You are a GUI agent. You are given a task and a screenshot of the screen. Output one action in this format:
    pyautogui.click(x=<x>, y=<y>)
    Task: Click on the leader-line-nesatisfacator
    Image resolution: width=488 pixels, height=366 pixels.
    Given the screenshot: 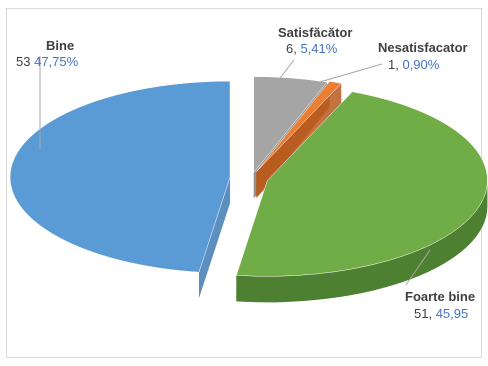 What is the action you would take?
    pyautogui.click(x=344, y=75)
    